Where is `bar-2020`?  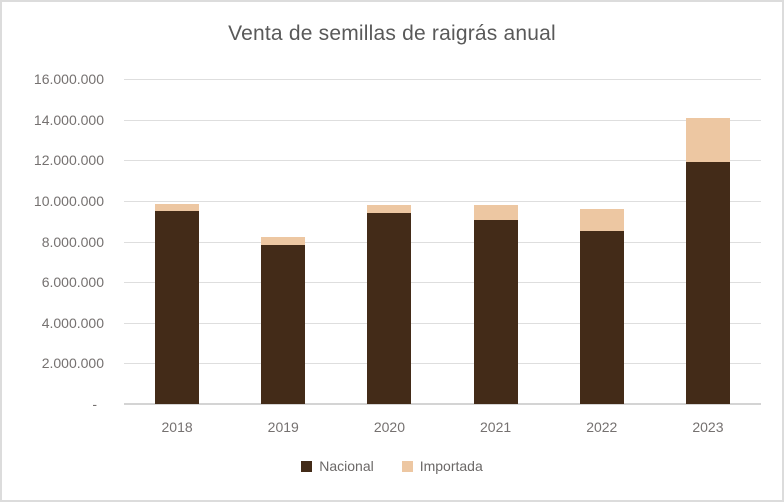 bar-2020 is located at coordinates (389, 241).